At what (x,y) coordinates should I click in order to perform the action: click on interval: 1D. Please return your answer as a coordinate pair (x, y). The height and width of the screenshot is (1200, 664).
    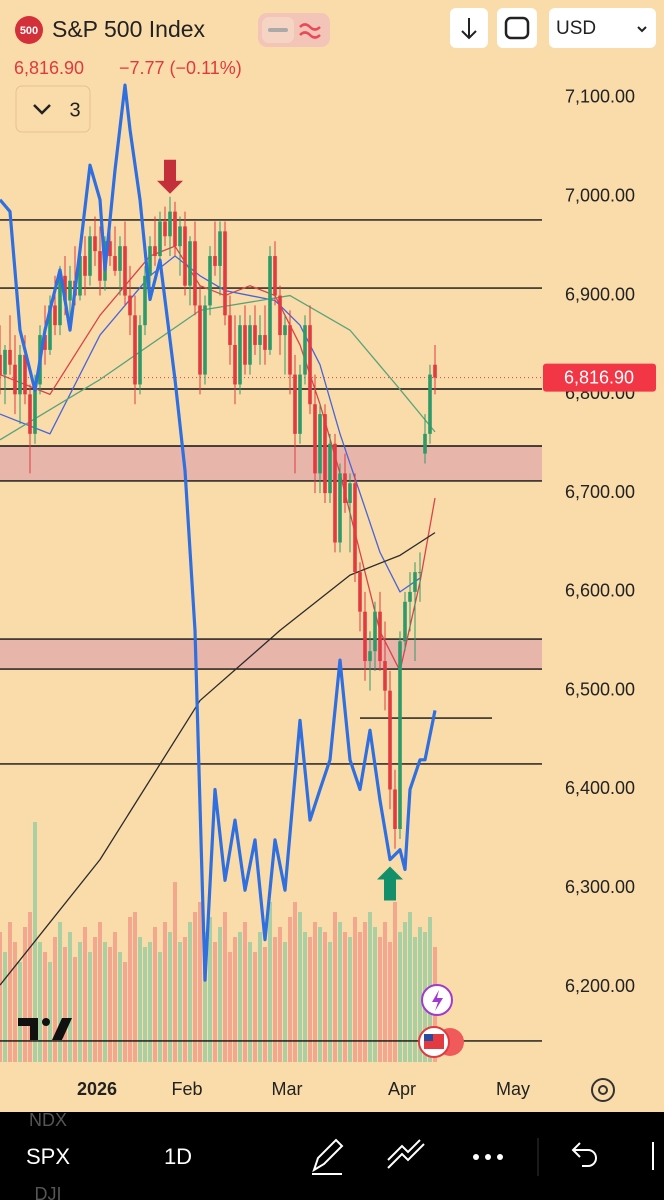
    Looking at the image, I should click on (178, 1156).